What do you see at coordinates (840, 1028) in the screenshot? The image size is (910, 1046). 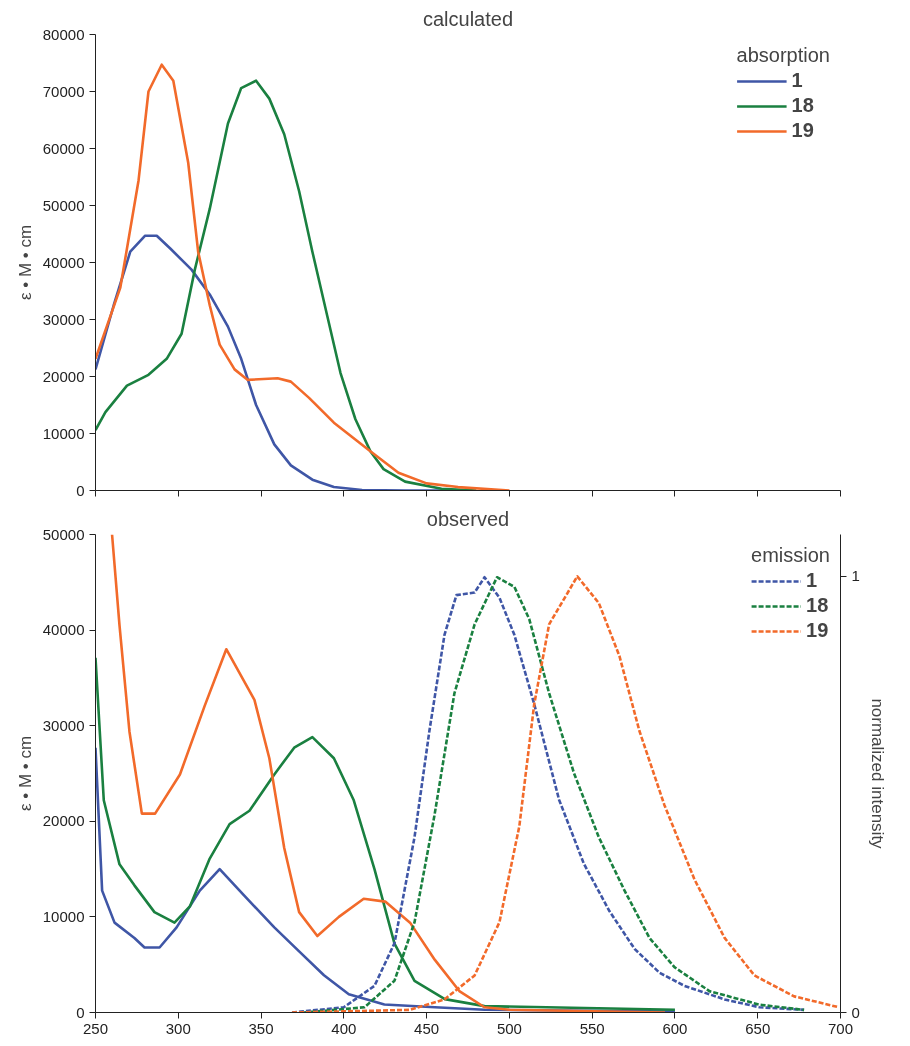 I see `x-tick-label: 700` at bounding box center [840, 1028].